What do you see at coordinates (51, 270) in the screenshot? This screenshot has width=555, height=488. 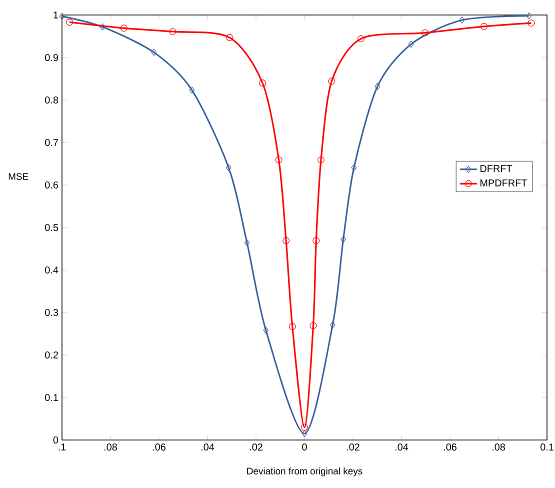 I see `y-tick-label: 0.4` at bounding box center [51, 270].